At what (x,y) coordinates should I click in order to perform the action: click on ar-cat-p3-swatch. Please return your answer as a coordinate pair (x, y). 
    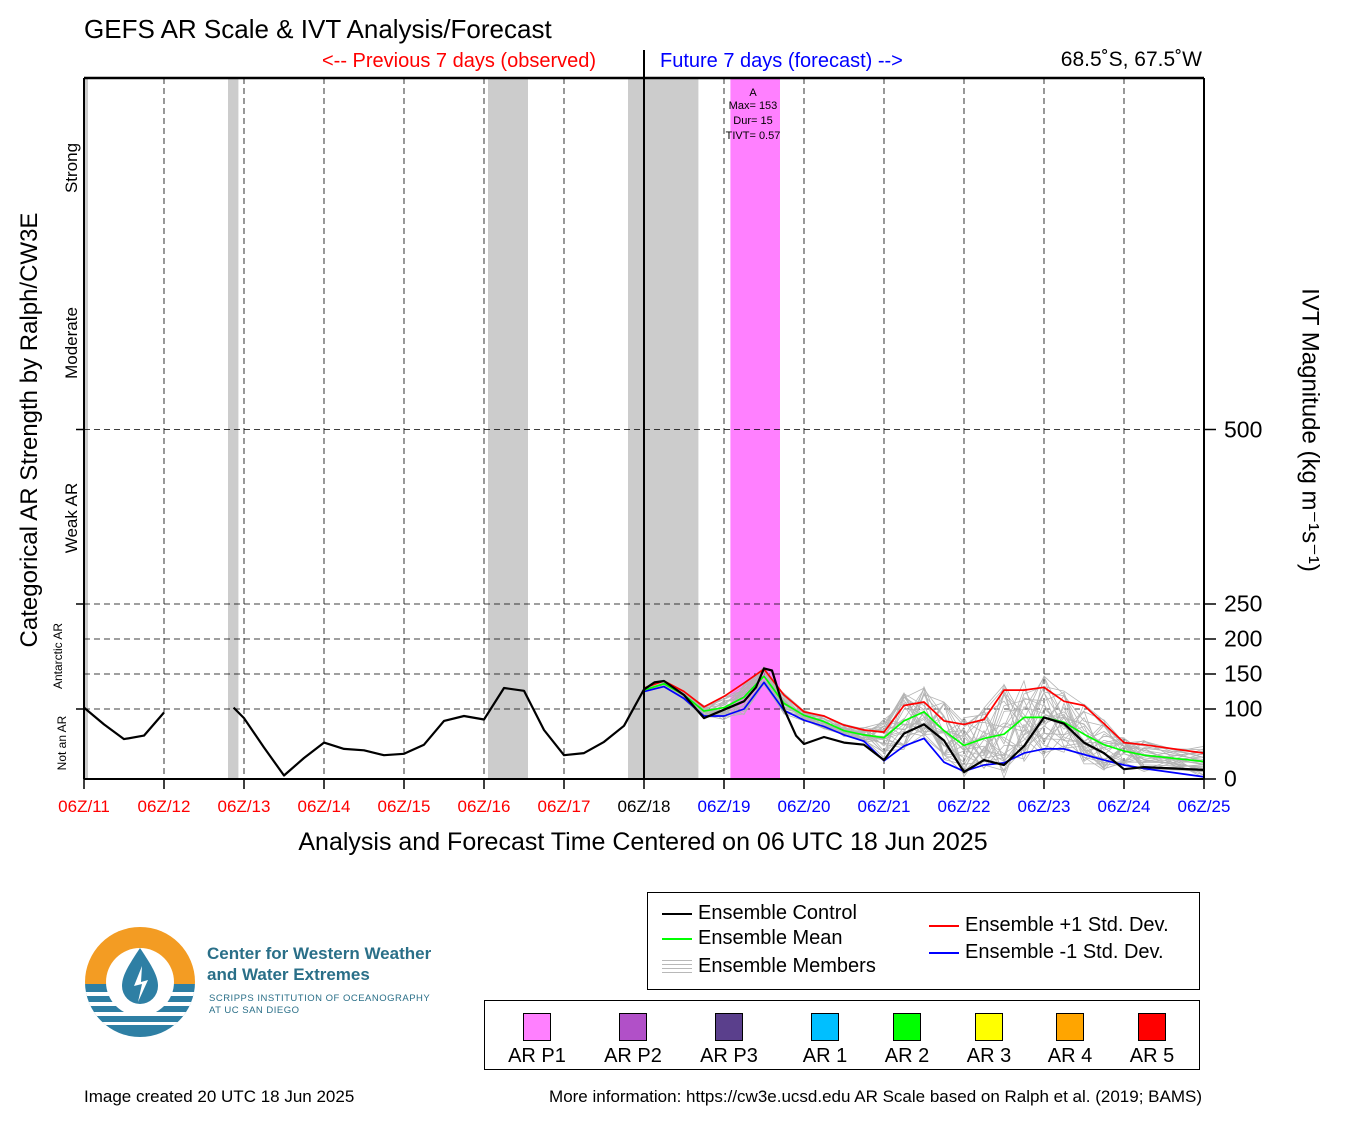
    Looking at the image, I should click on (729, 1027).